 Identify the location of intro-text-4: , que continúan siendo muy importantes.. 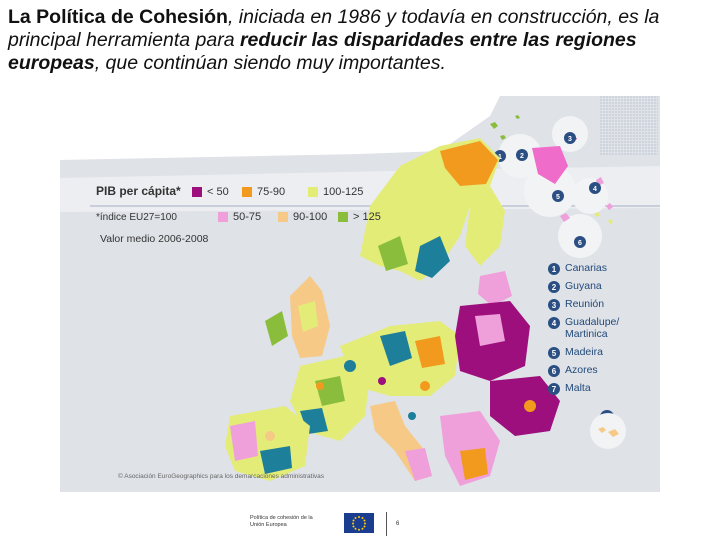
(270, 63).